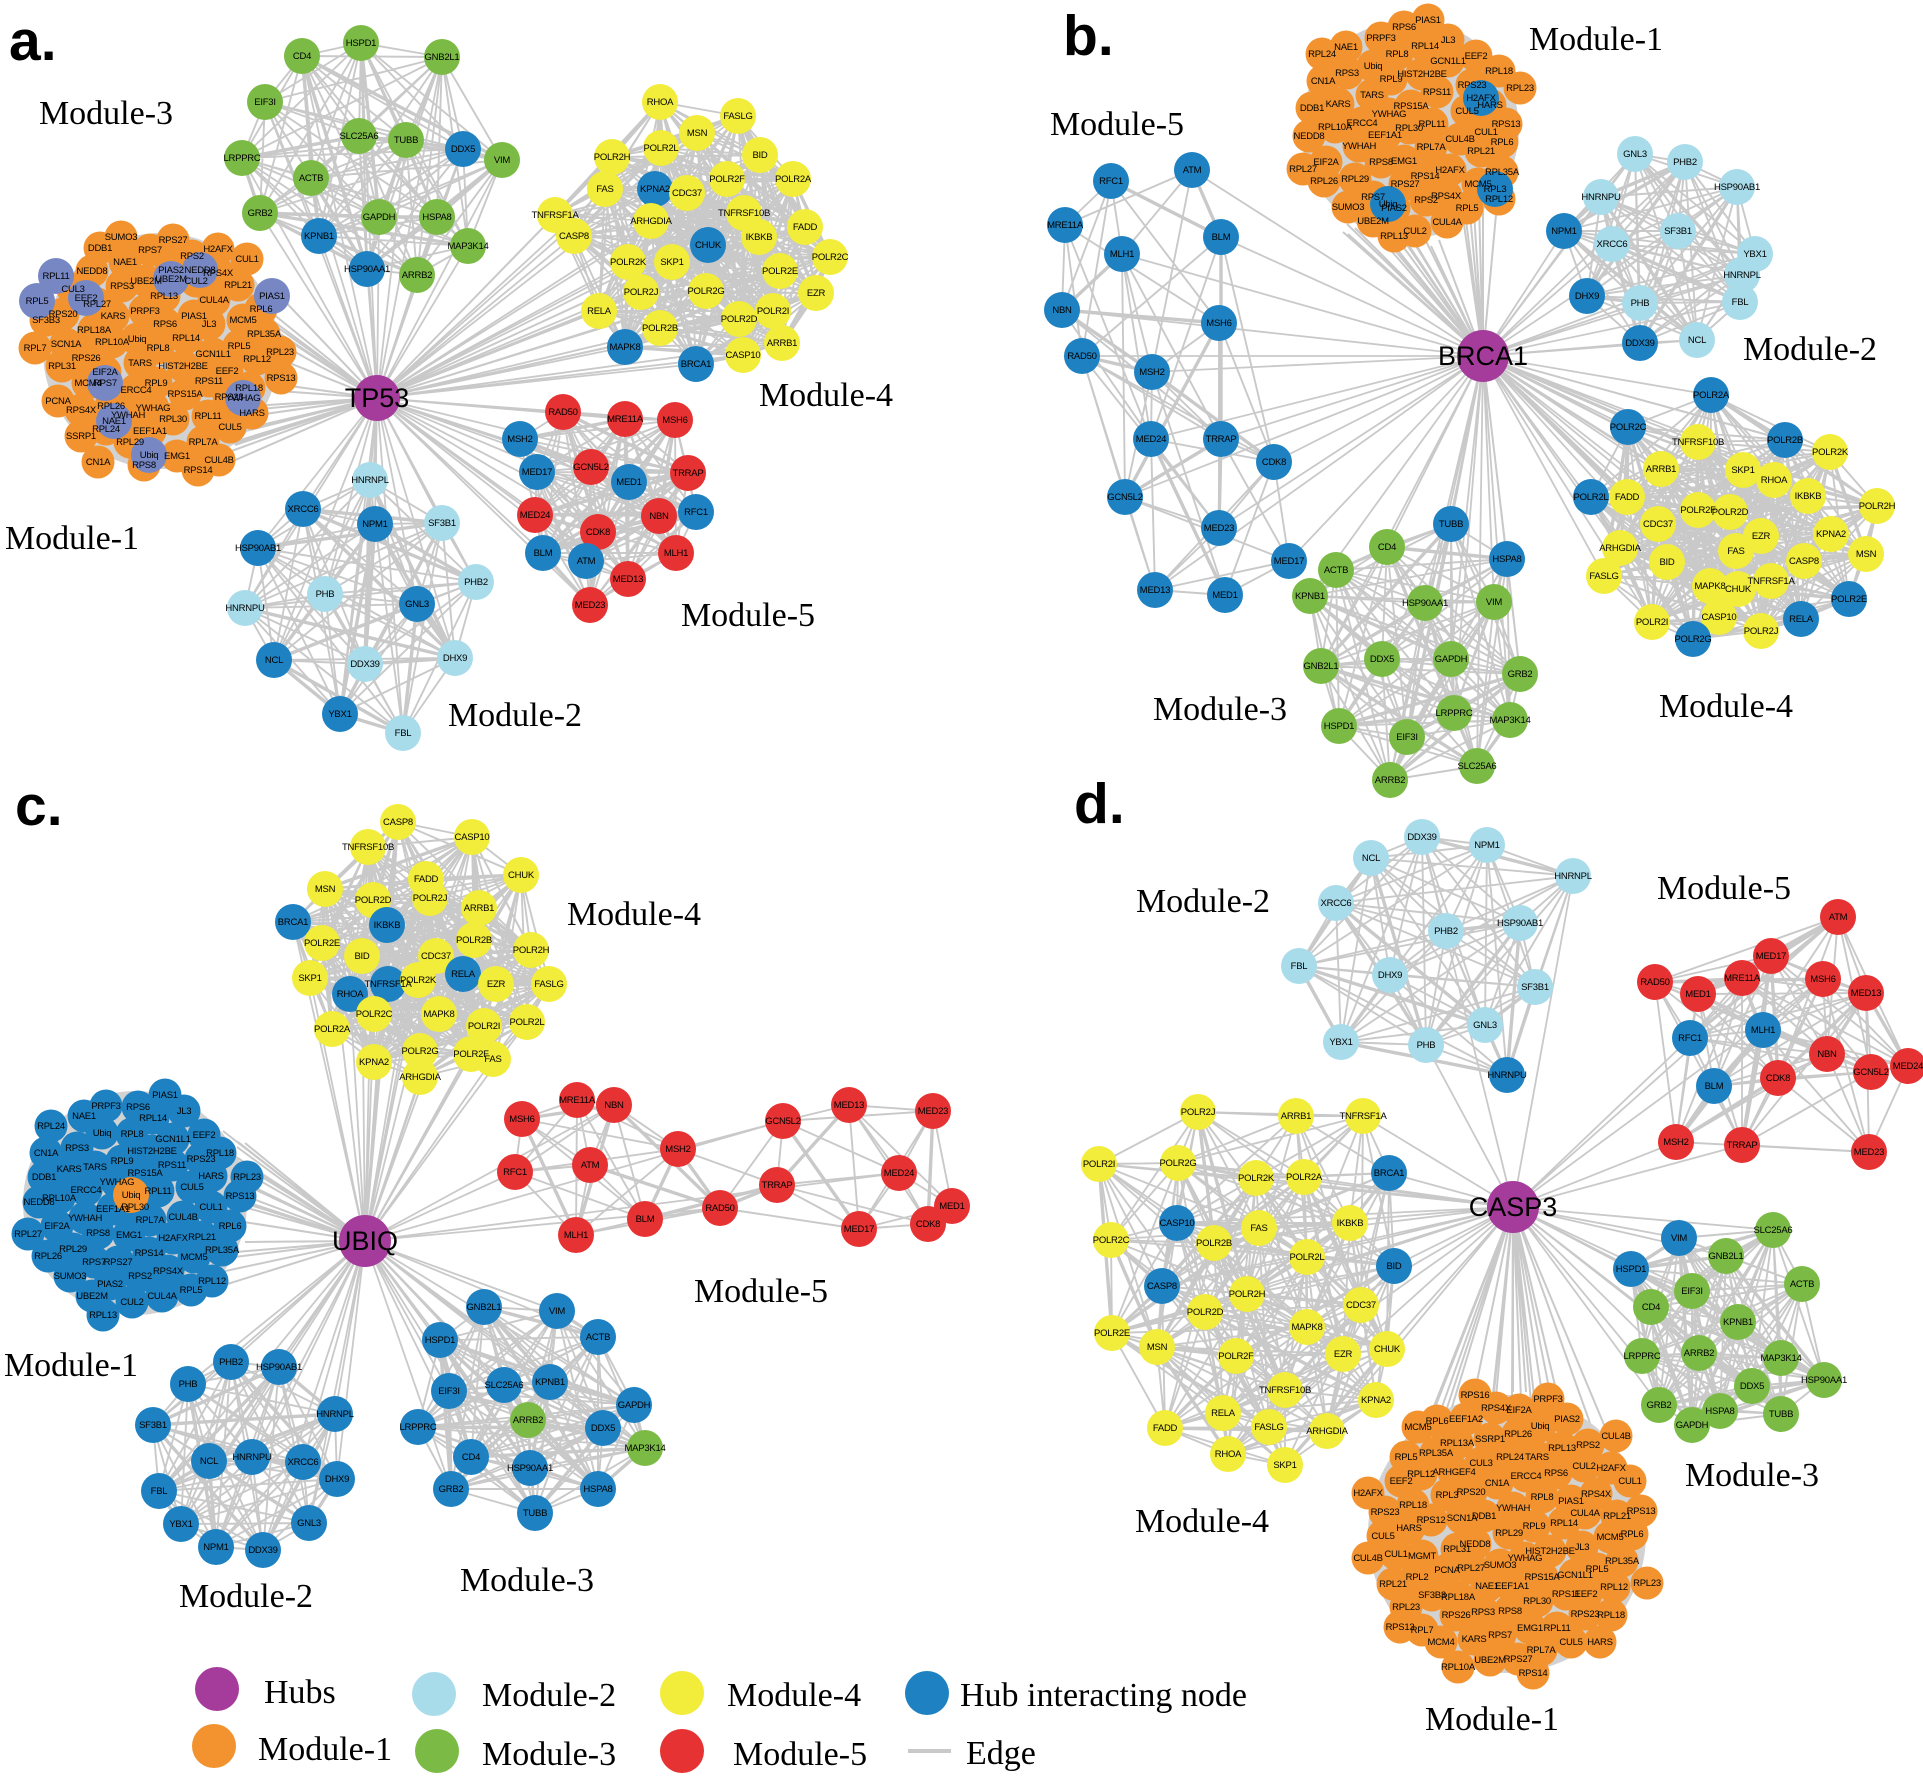  Describe the element at coordinates (191, 1187) in the screenshot. I see `svg-text: CUL5` at that location.